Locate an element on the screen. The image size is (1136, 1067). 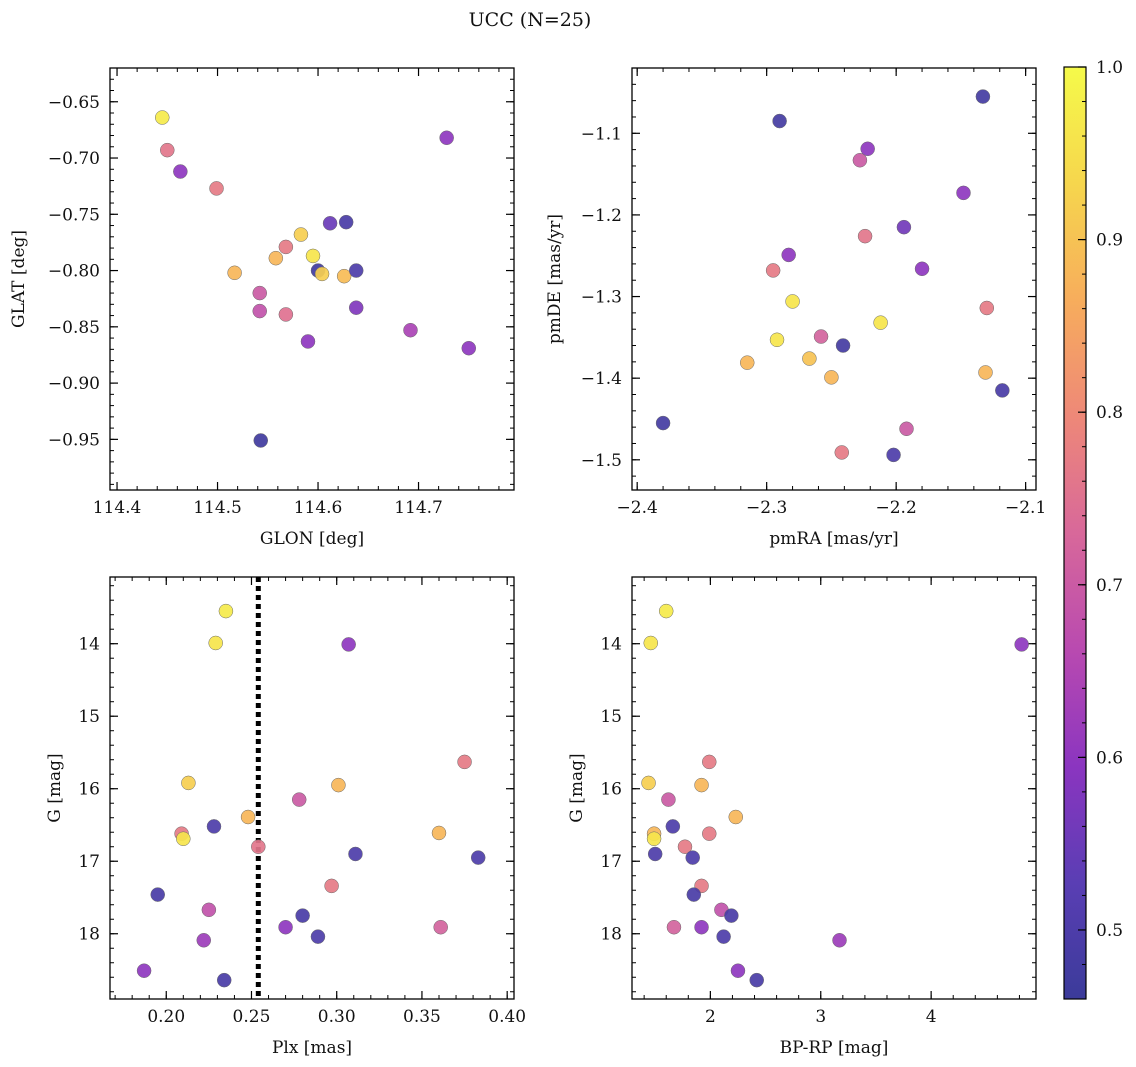
x-axis-label: Plx [mas] is located at coordinates (312, 1048).